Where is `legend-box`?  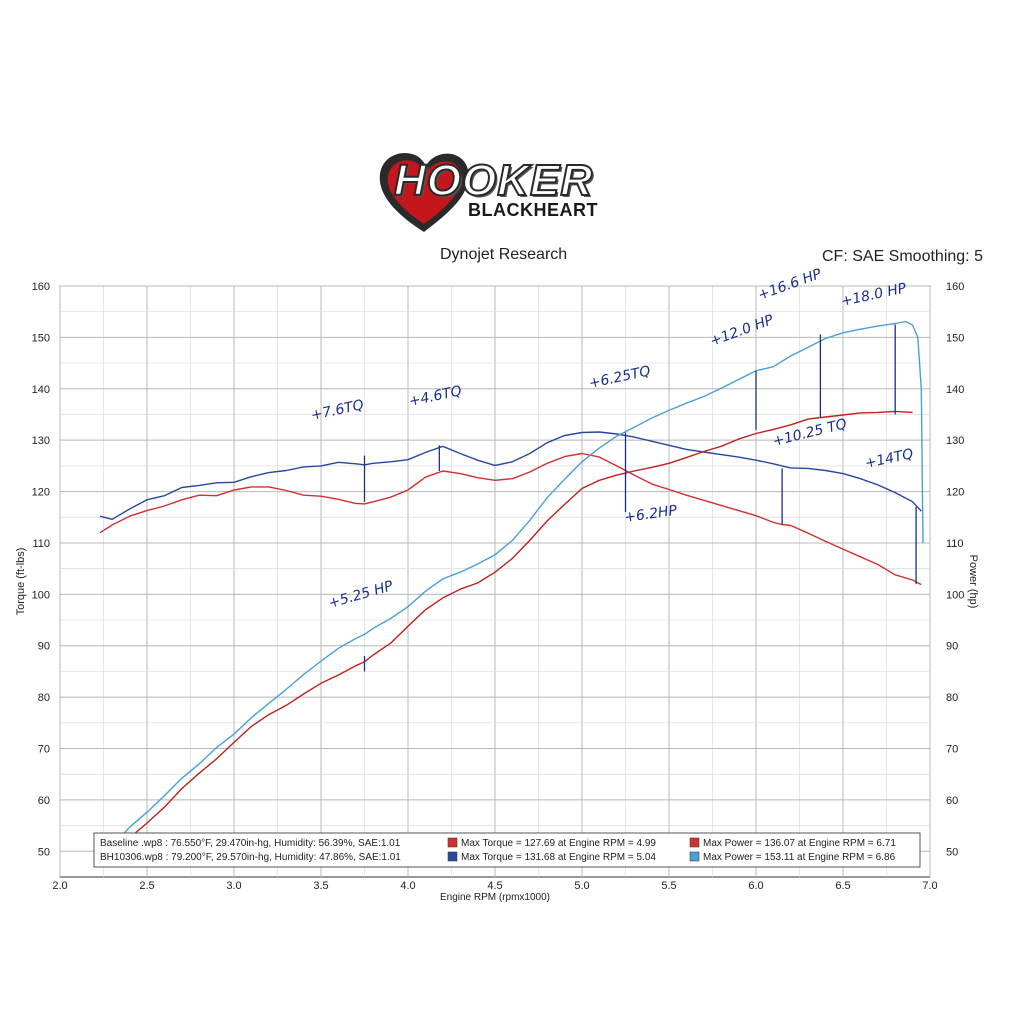
legend-box is located at coordinates (507, 850).